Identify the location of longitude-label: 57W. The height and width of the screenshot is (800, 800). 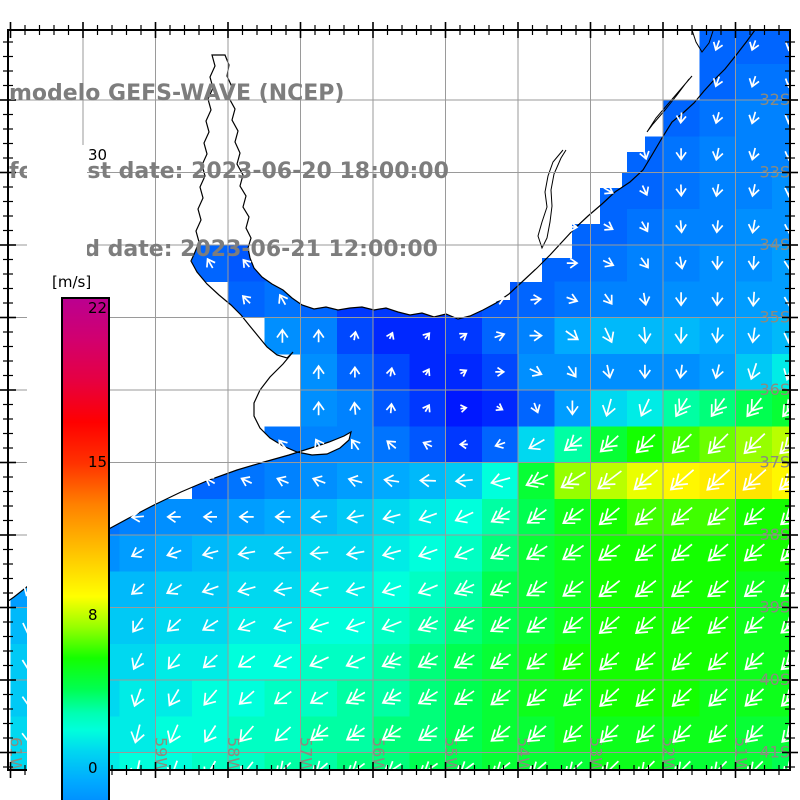
(306, 755).